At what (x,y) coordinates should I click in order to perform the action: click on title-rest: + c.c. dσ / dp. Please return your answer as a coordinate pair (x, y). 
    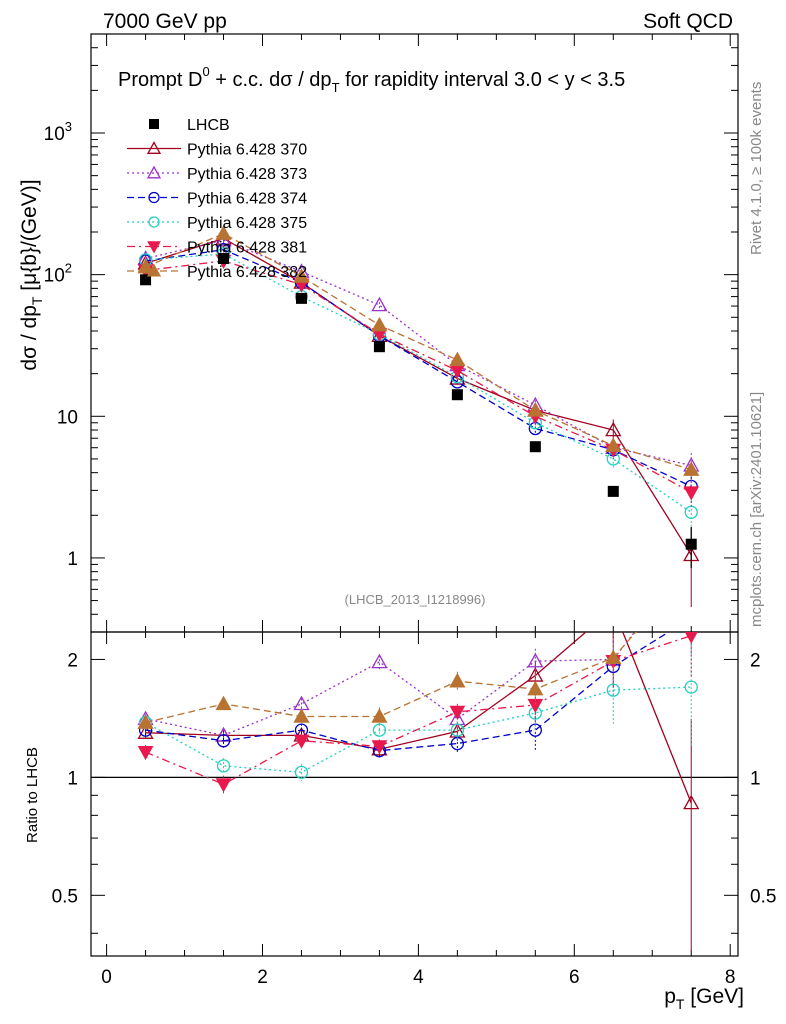
    Looking at the image, I should click on (271, 80).